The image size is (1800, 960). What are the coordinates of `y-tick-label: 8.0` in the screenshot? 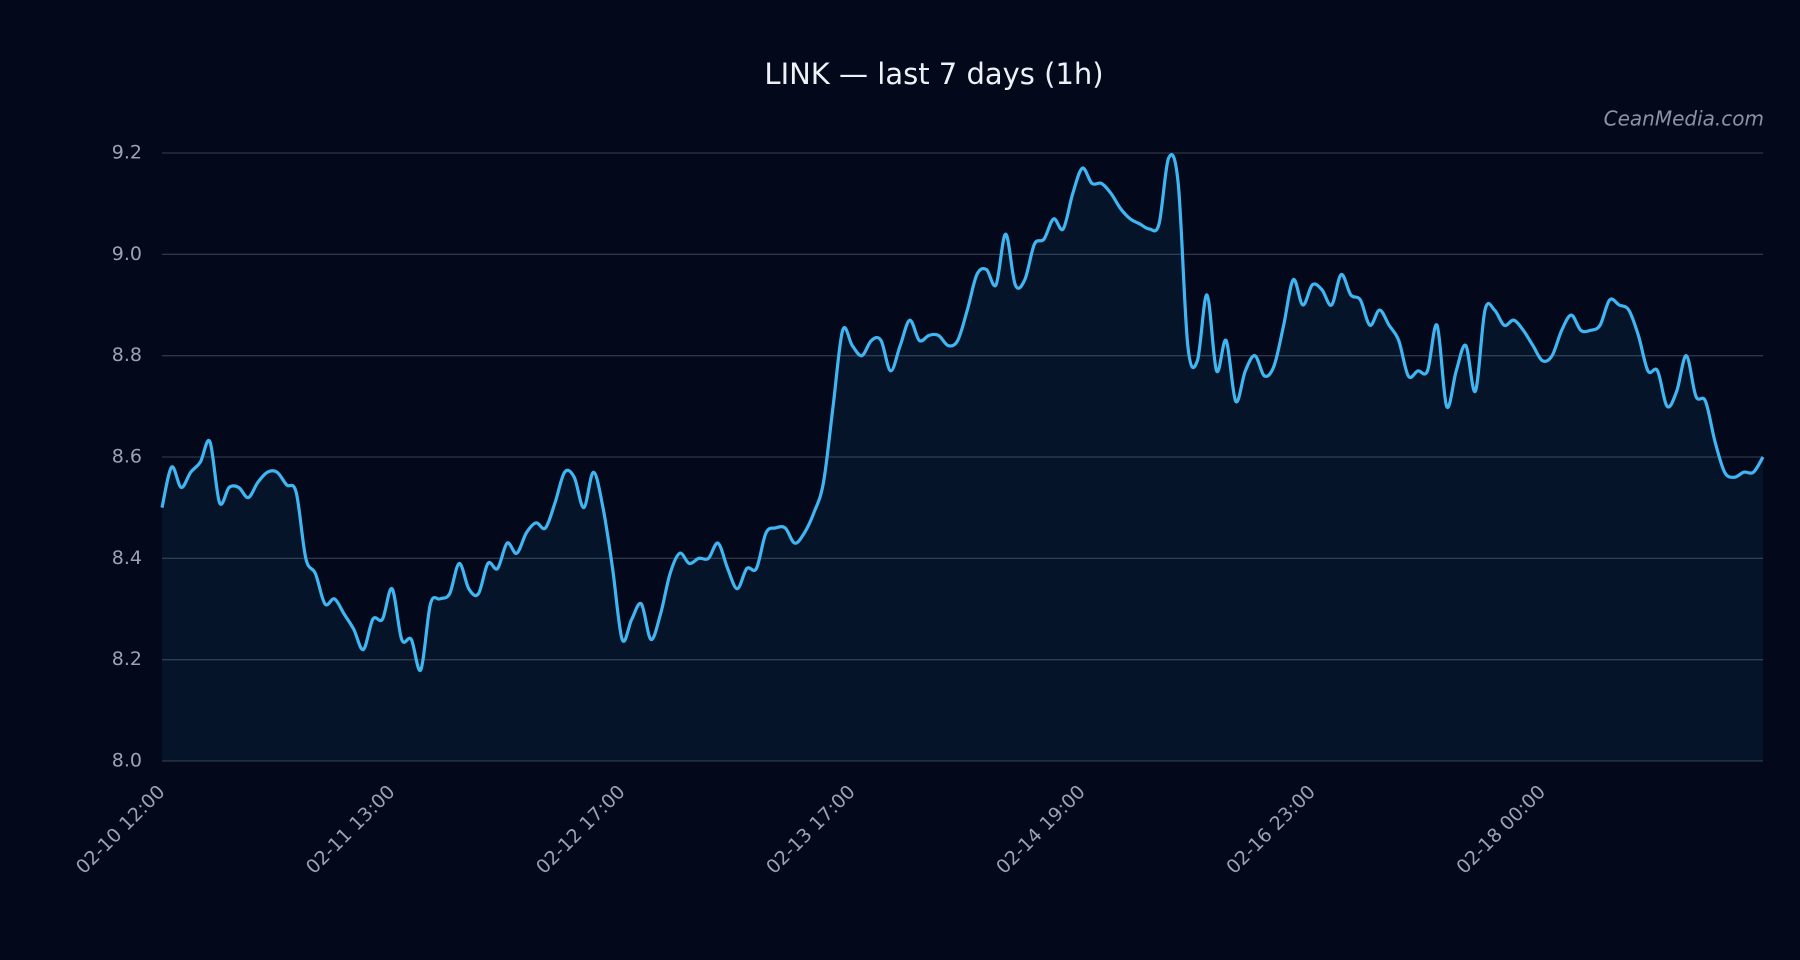 It's located at (127, 761).